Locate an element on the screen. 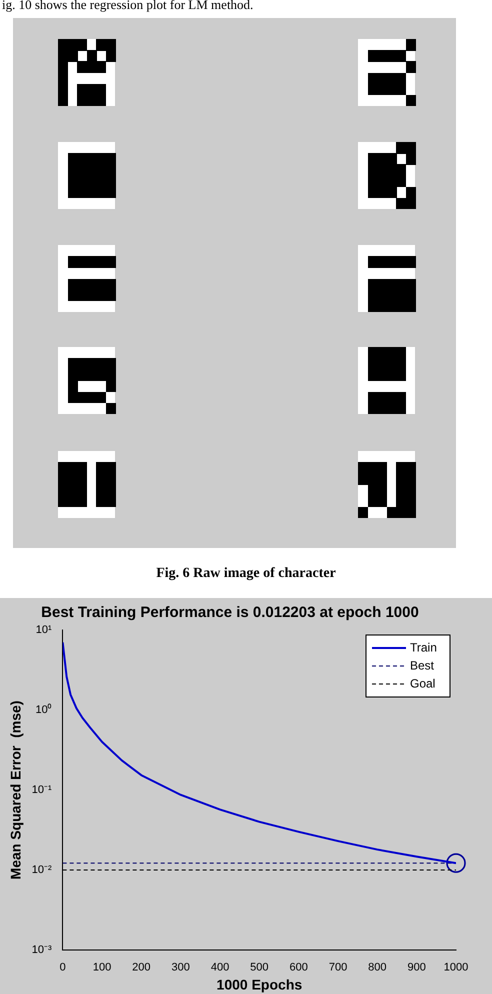  legend-label: Goal is located at coordinates (423, 683).